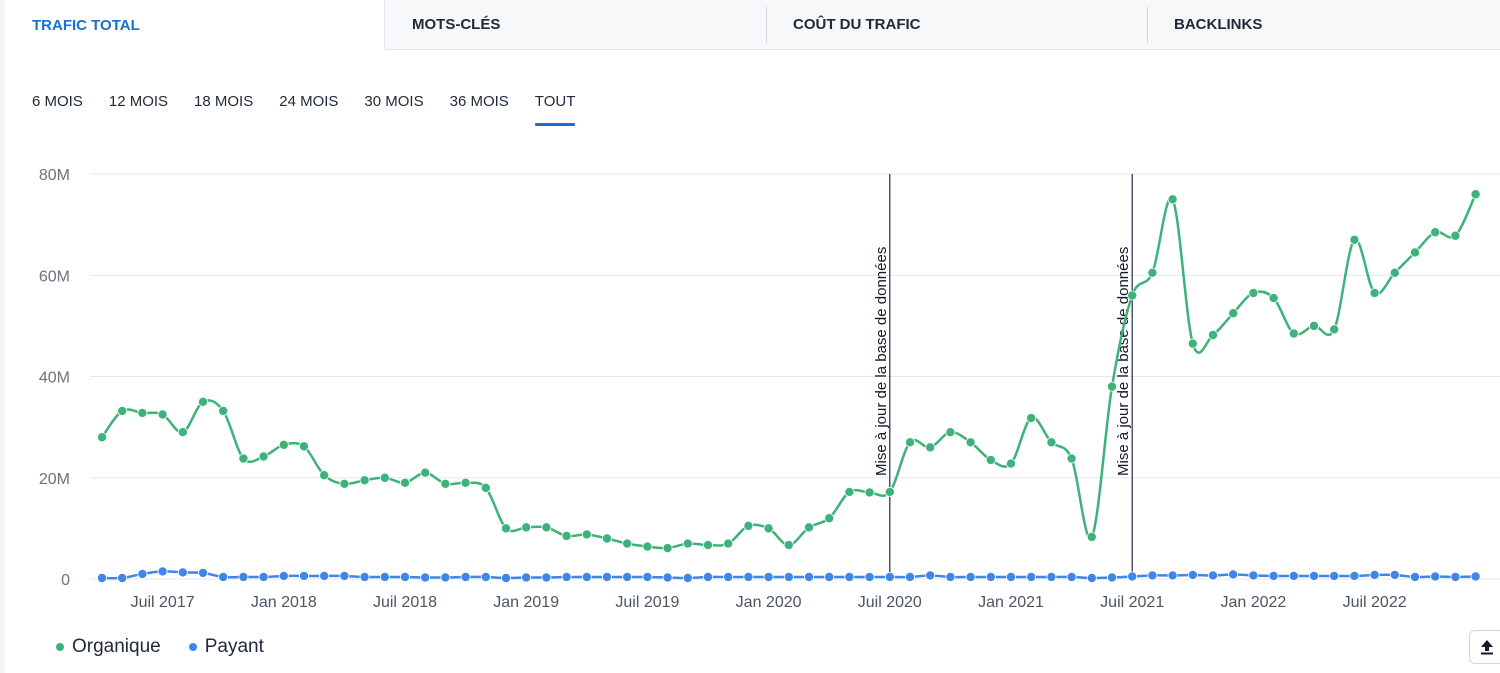 This screenshot has width=1500, height=673. What do you see at coordinates (1323, 25) in the screenshot?
I see `tab-backlinks: BACKLINKS` at bounding box center [1323, 25].